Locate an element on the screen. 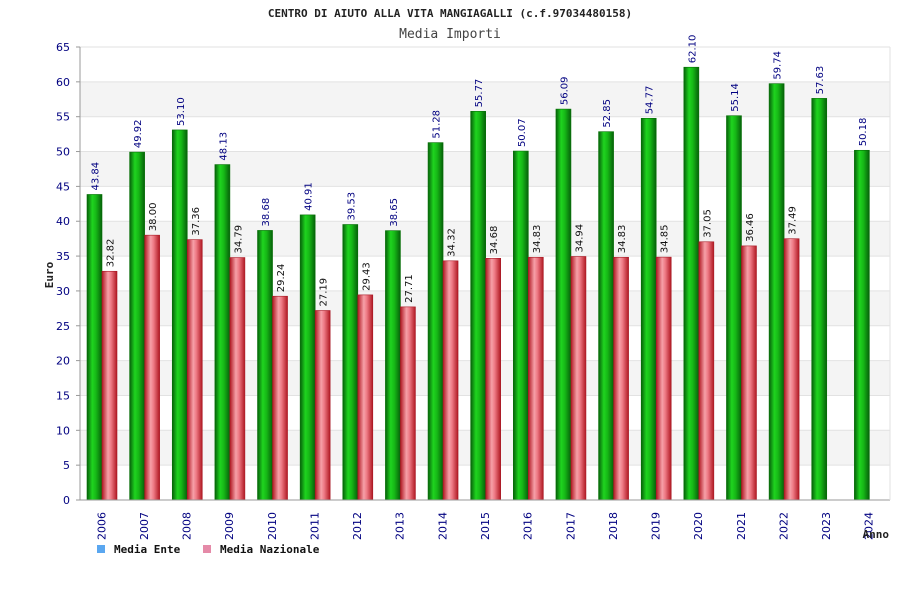 This screenshot has width=900, height=600. bar-media-nazionale-2012 is located at coordinates (365, 397).